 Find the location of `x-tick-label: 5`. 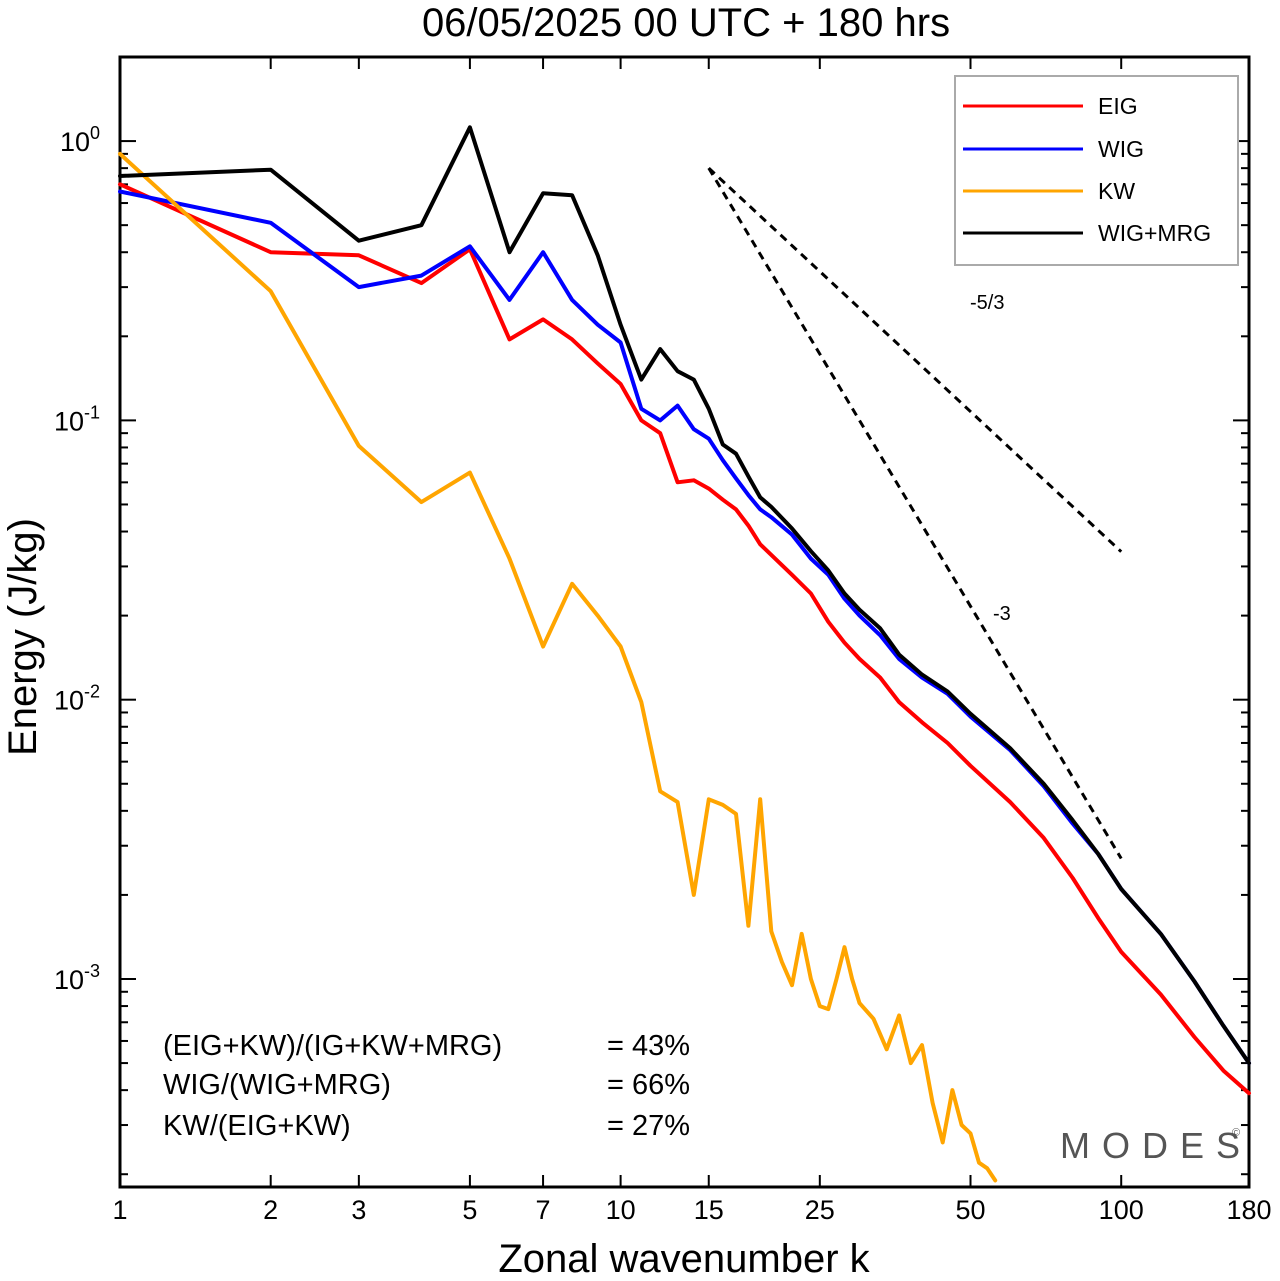

x-tick-label: 5 is located at coordinates (469, 1210).